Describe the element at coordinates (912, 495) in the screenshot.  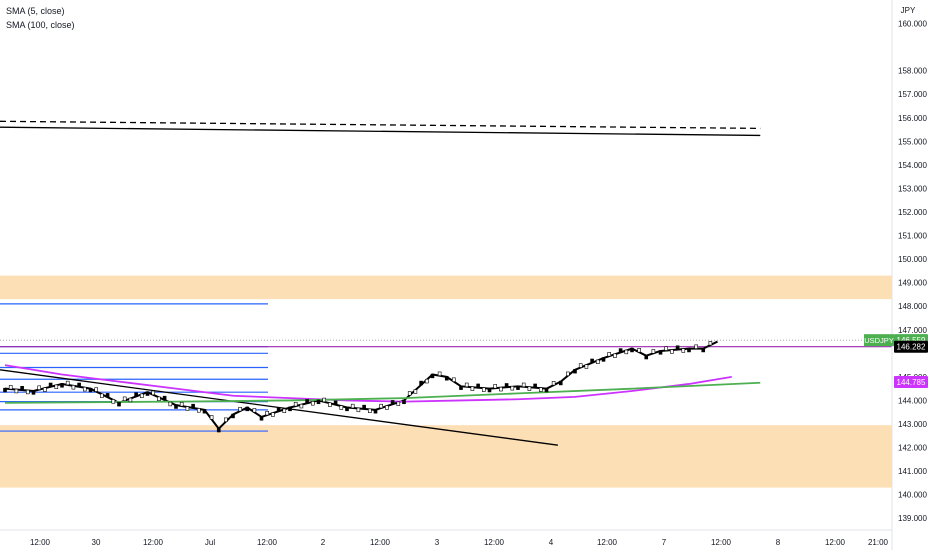
I see `y-tick-label: 140.000` at that location.